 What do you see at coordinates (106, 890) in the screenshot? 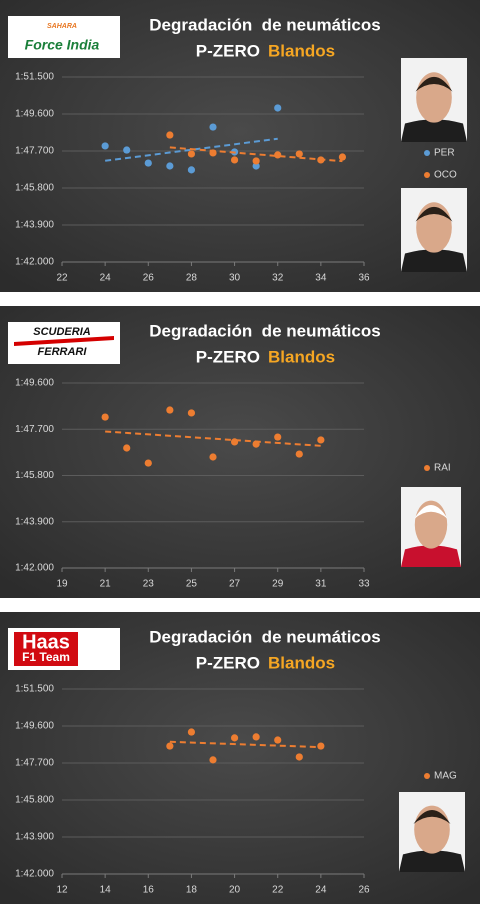
I see `x-tick-label: 14` at bounding box center [106, 890].